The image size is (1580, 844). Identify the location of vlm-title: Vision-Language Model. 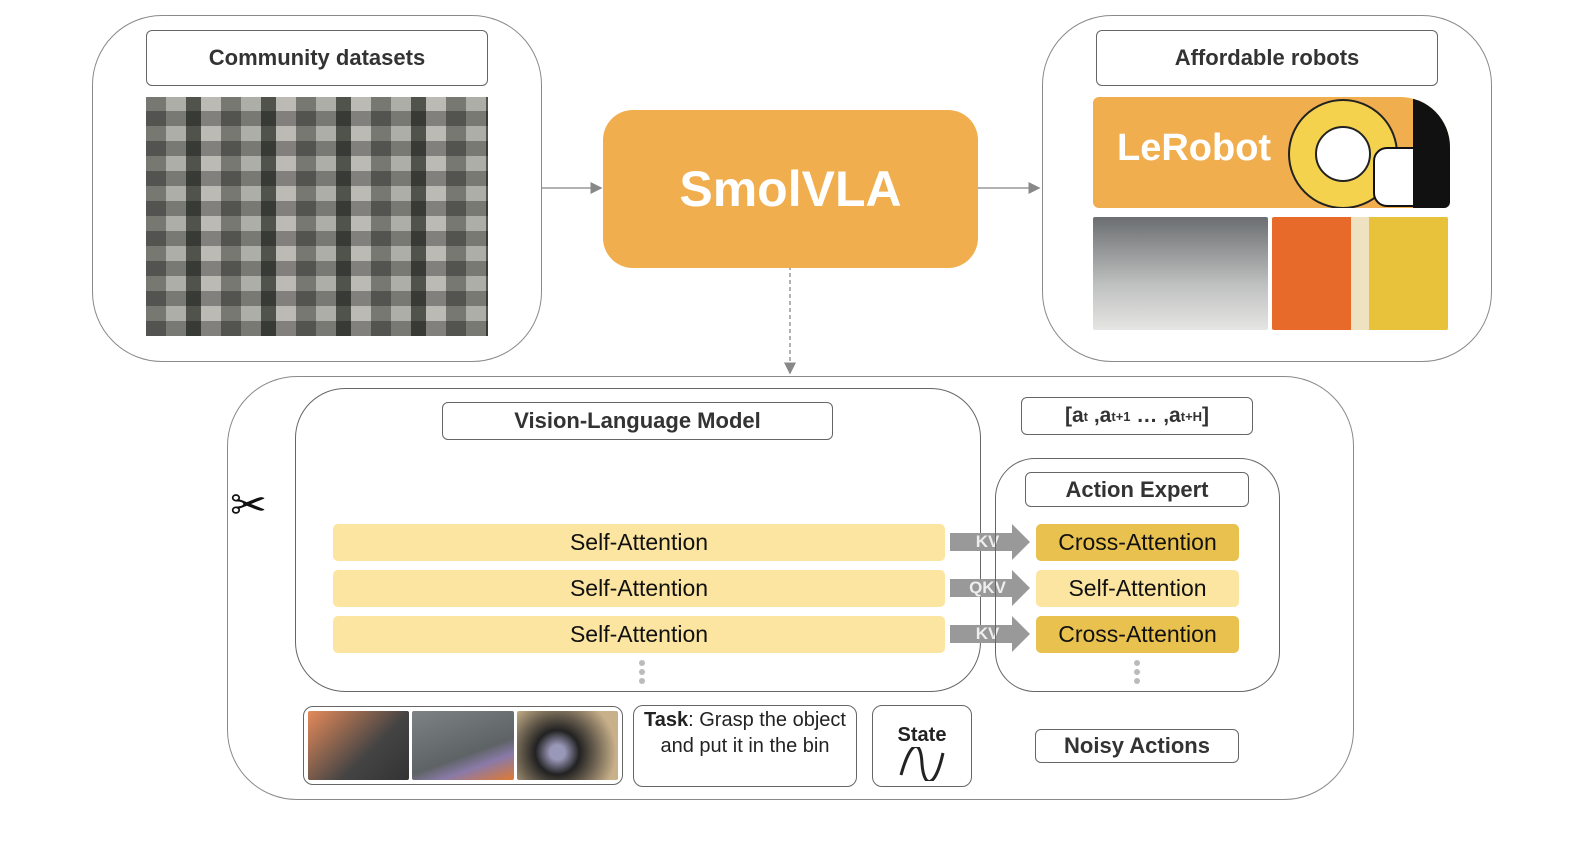
(637, 421).